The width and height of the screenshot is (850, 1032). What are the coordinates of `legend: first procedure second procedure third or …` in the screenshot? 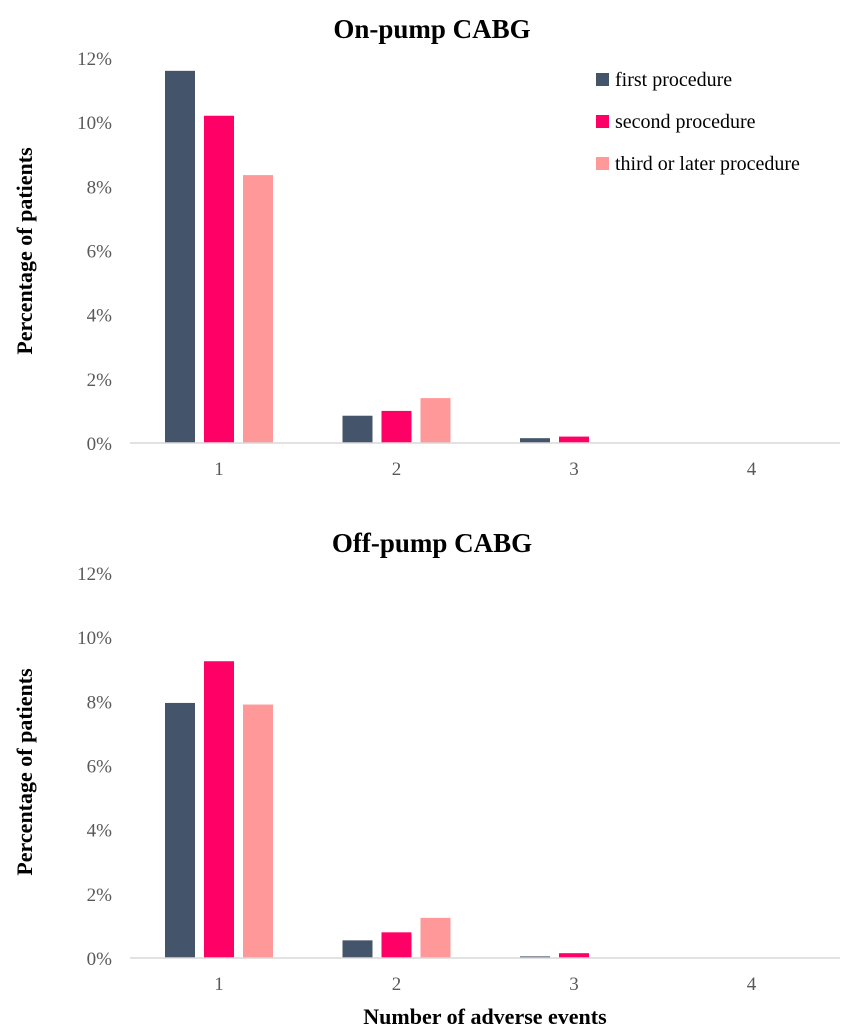 It's located at (698, 122).